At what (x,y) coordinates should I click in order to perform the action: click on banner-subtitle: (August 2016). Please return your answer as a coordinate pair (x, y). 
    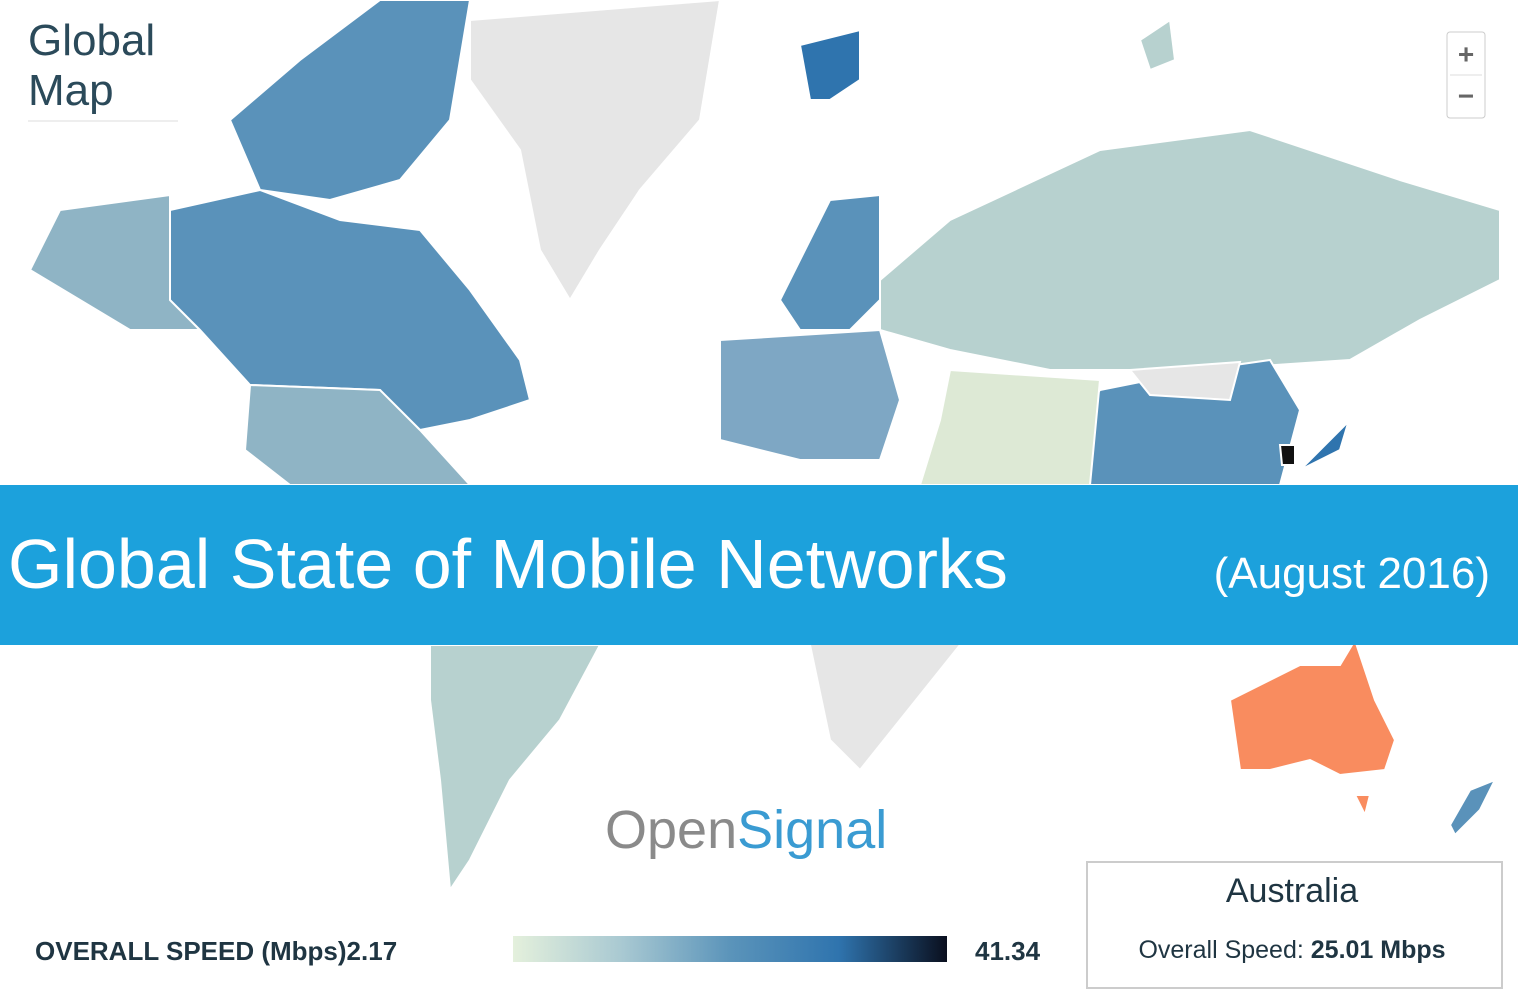
    Looking at the image, I should click on (1352, 573).